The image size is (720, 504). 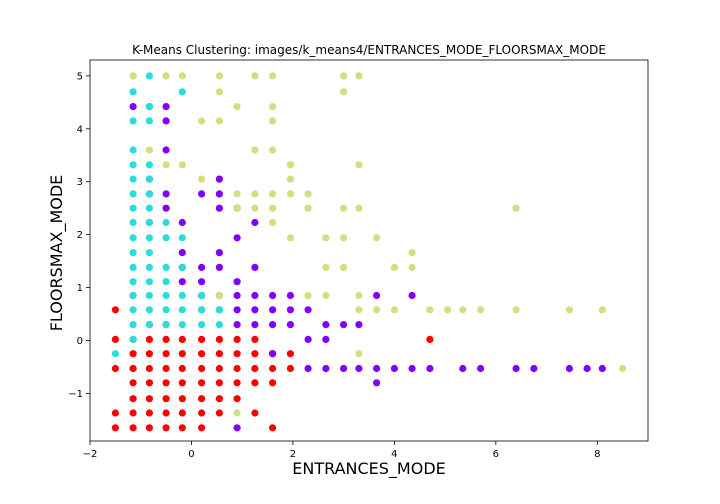 I want to click on x-axis-title: ENTRANCES_MODE, so click(x=369, y=469).